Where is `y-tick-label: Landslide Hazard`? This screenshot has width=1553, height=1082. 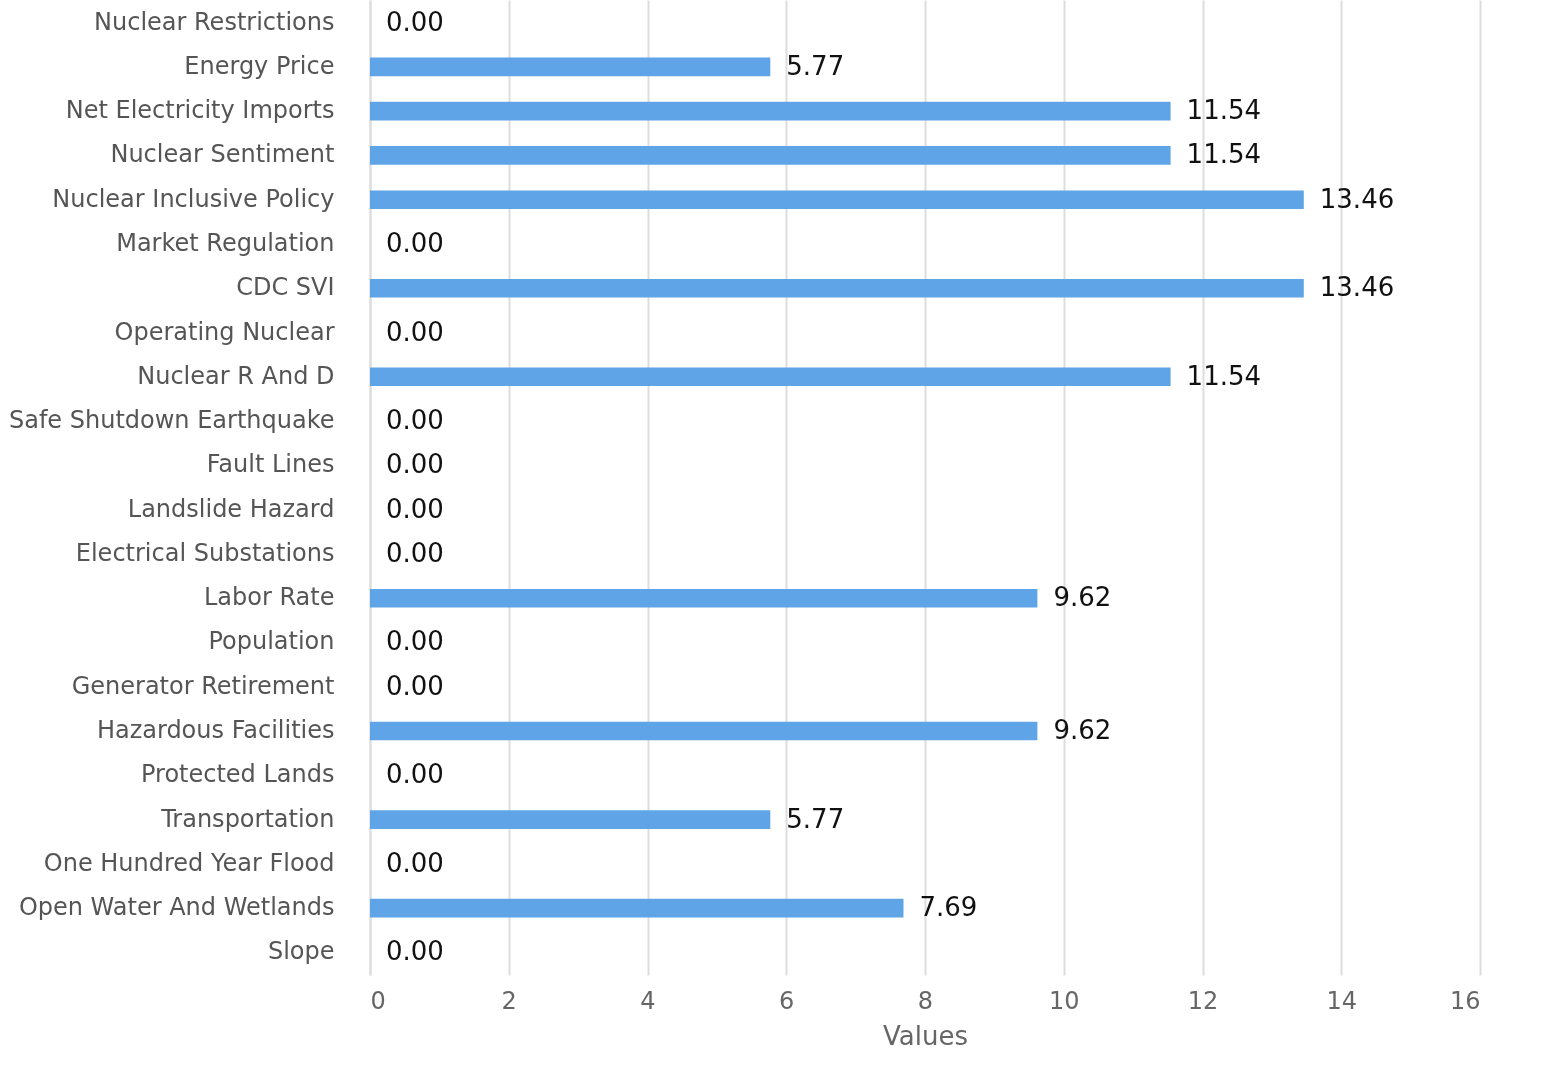 y-tick-label: Landslide Hazard is located at coordinates (231, 508).